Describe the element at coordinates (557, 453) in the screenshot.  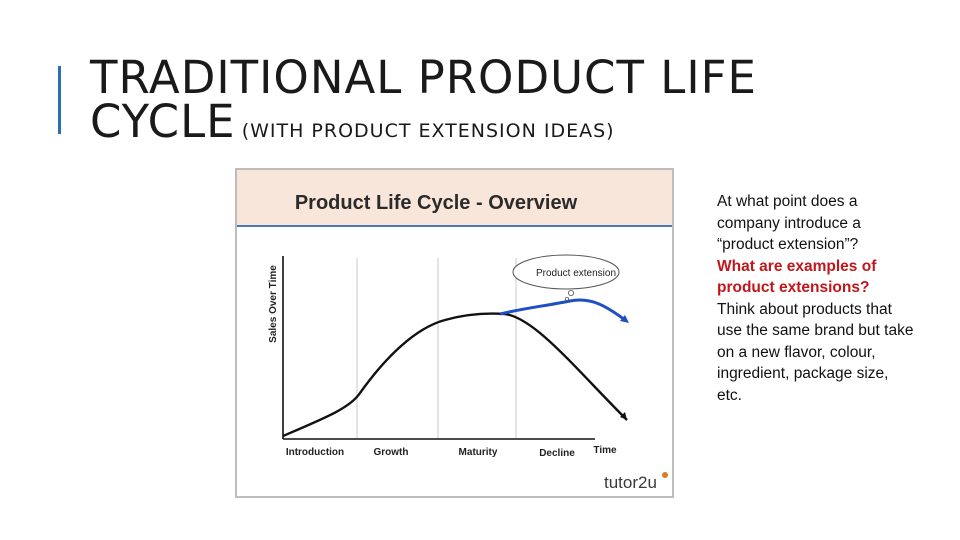
I see `stage-label-decline: Decline` at that location.